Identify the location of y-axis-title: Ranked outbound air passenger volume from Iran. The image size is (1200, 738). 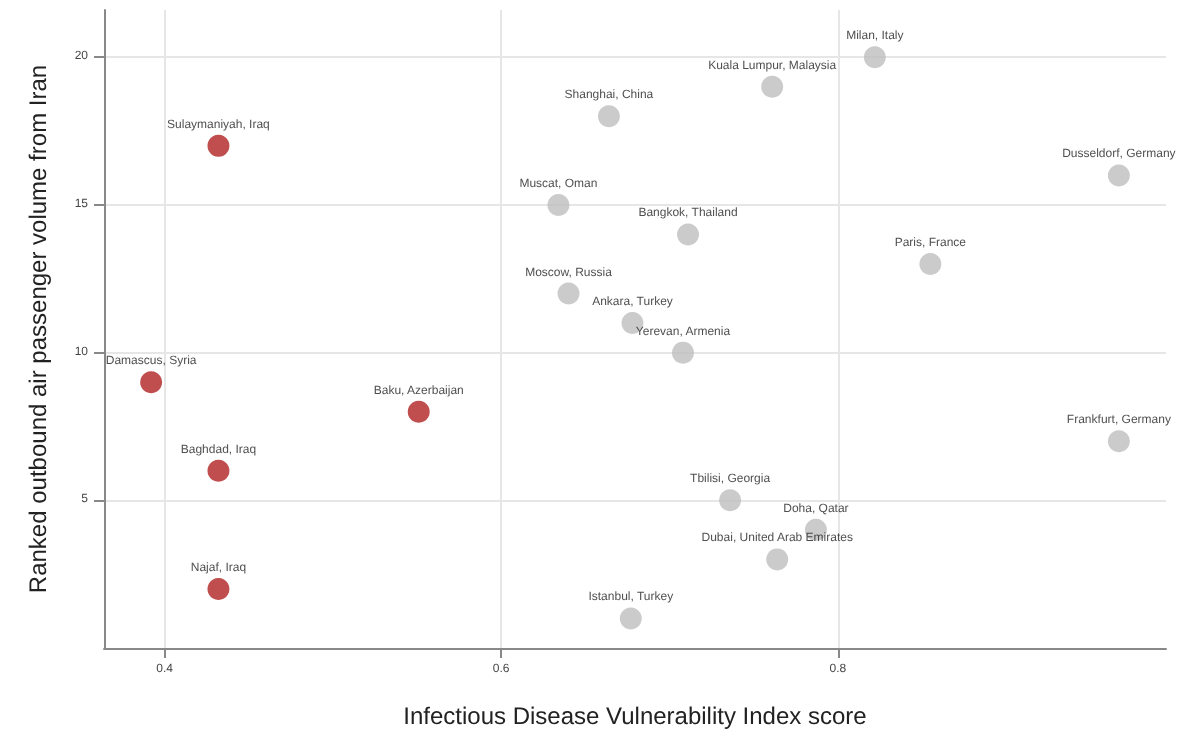
(37, 329).